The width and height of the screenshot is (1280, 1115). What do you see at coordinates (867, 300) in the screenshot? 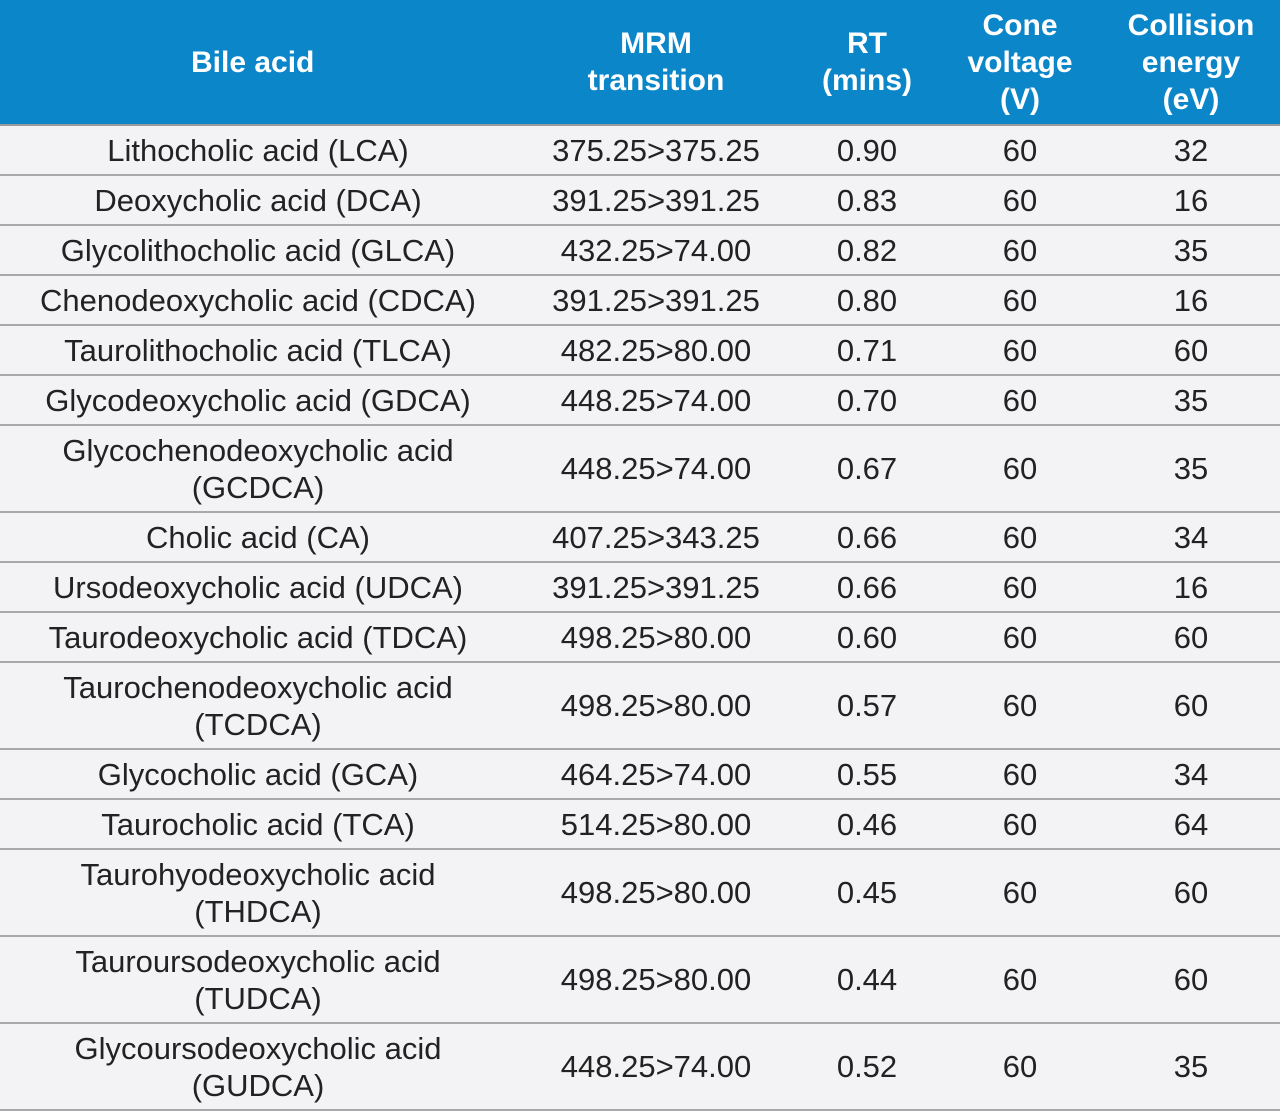
I see `cell-rt: 0.80` at bounding box center [867, 300].